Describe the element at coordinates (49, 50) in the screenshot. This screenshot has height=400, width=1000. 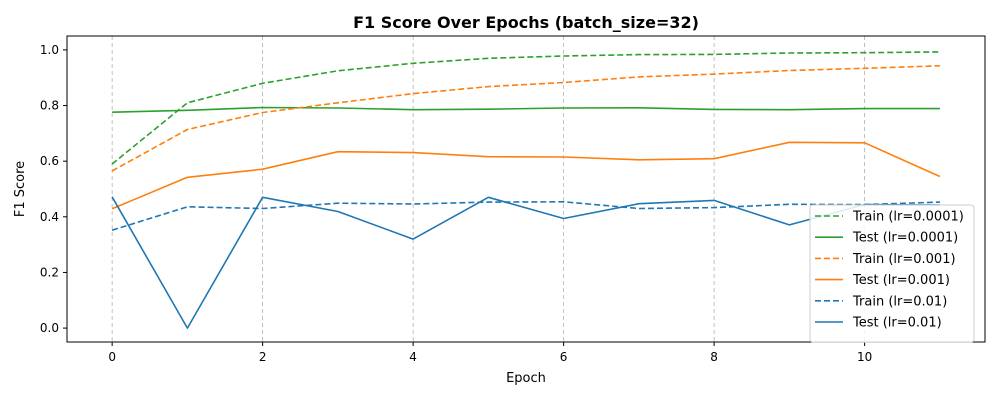
I see `y-tick-label: 1.0` at that location.